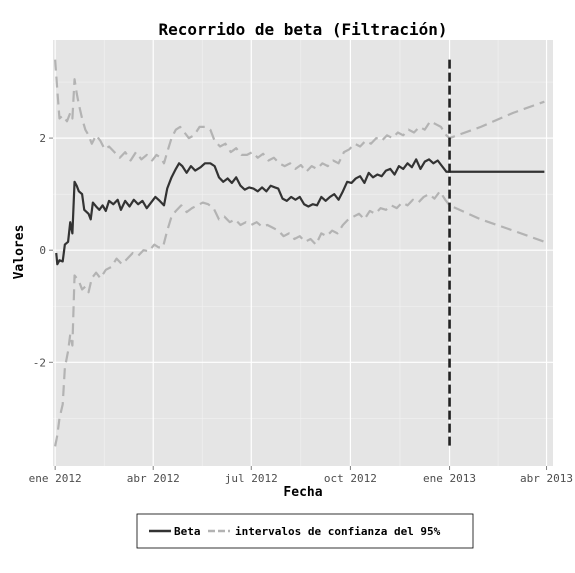  What do you see at coordinates (546, 478) in the screenshot?
I see `x-tick-label: abr 2013` at bounding box center [546, 478].